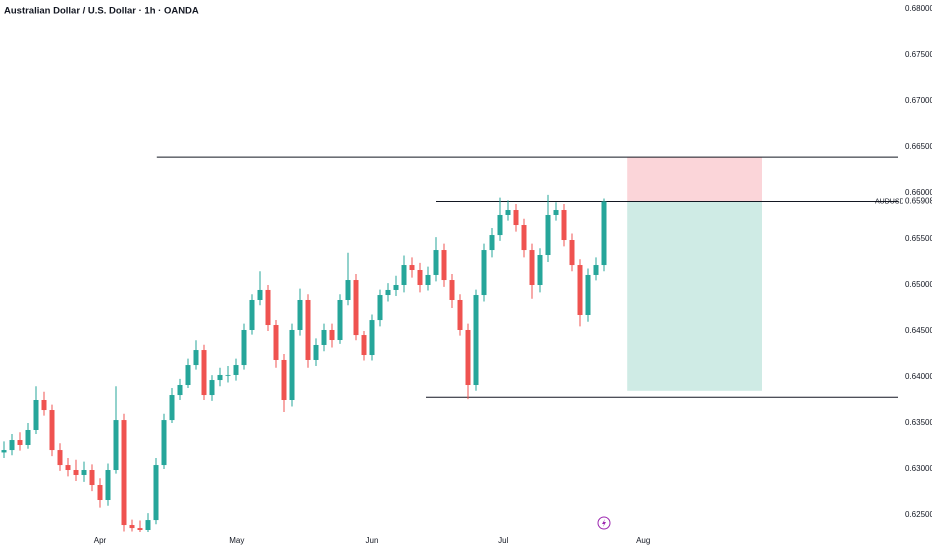 The width and height of the screenshot is (932, 550). What do you see at coordinates (918, 146) in the screenshot?
I see `y-tick-label: 0.66500` at bounding box center [918, 146].